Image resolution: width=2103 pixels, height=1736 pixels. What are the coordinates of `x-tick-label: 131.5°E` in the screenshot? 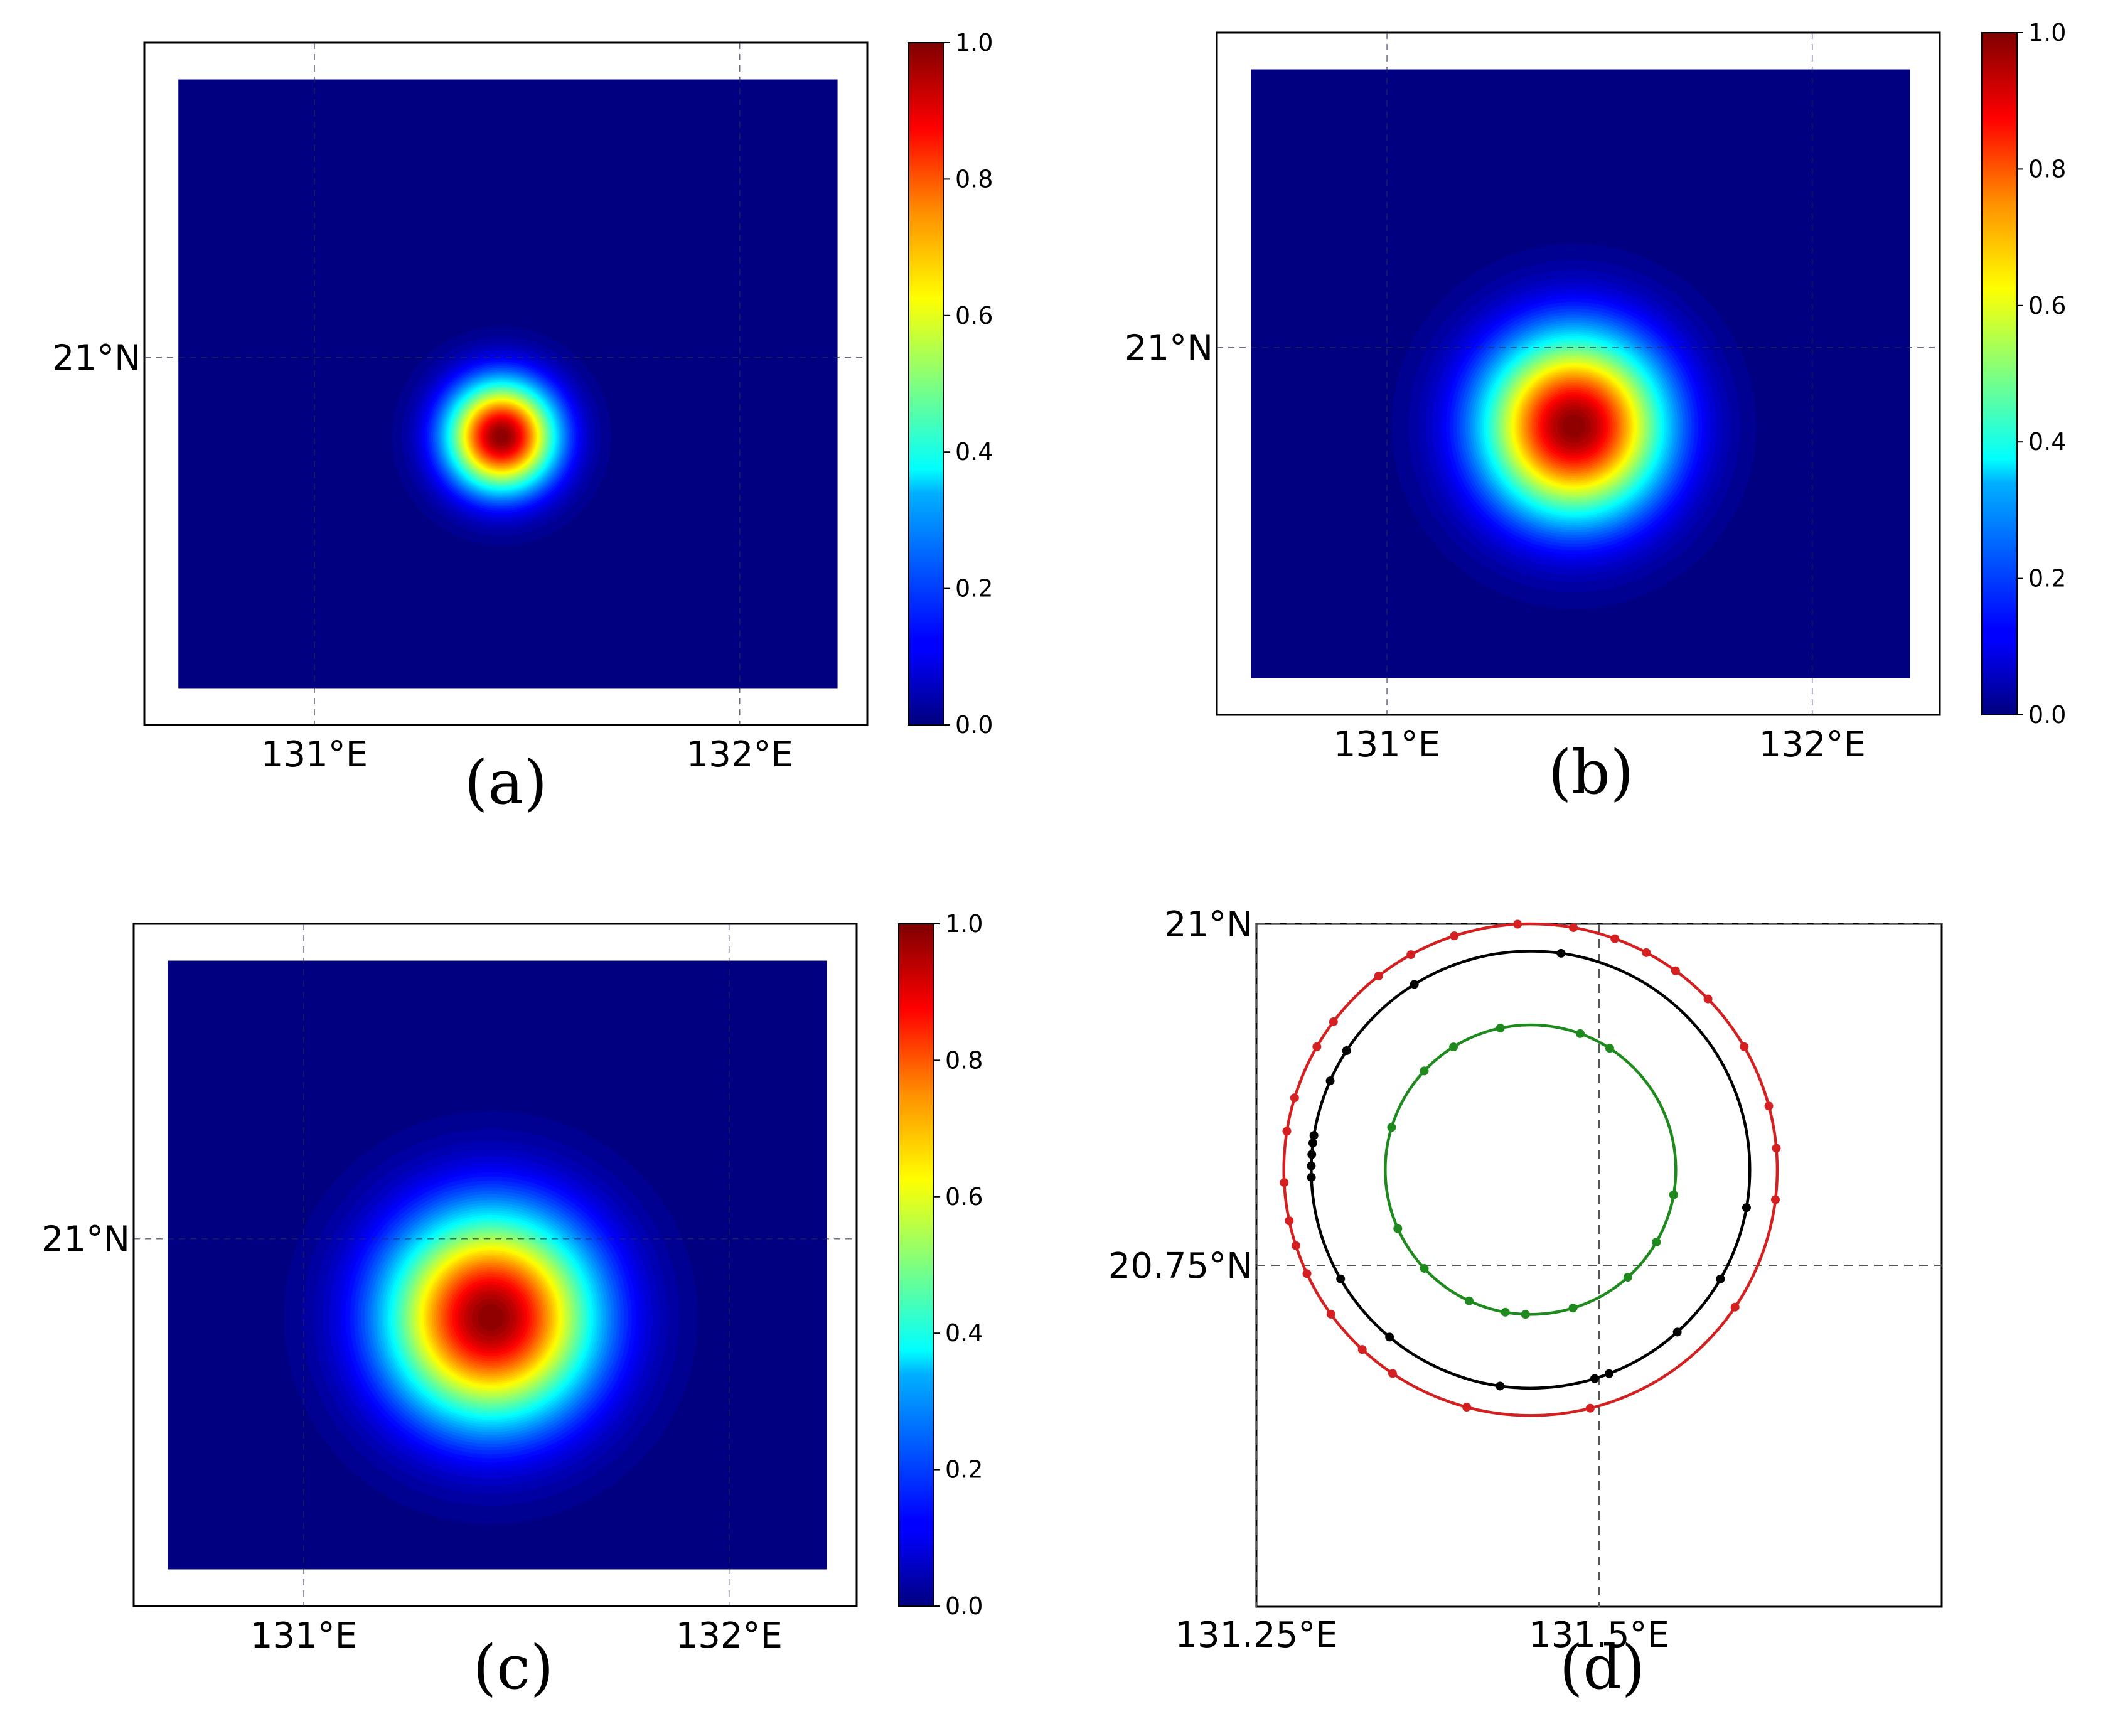 It's located at (1599, 1635).